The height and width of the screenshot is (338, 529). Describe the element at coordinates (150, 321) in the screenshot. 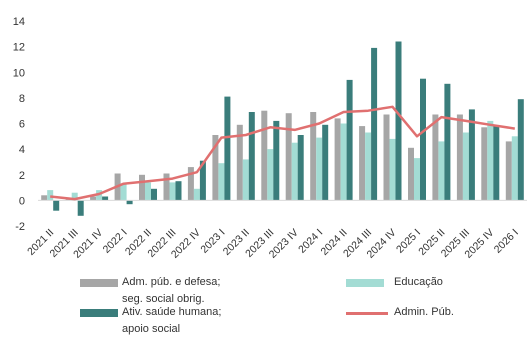

I see `legend-item-saude: Ativ. saúde humana; apoio social` at that location.